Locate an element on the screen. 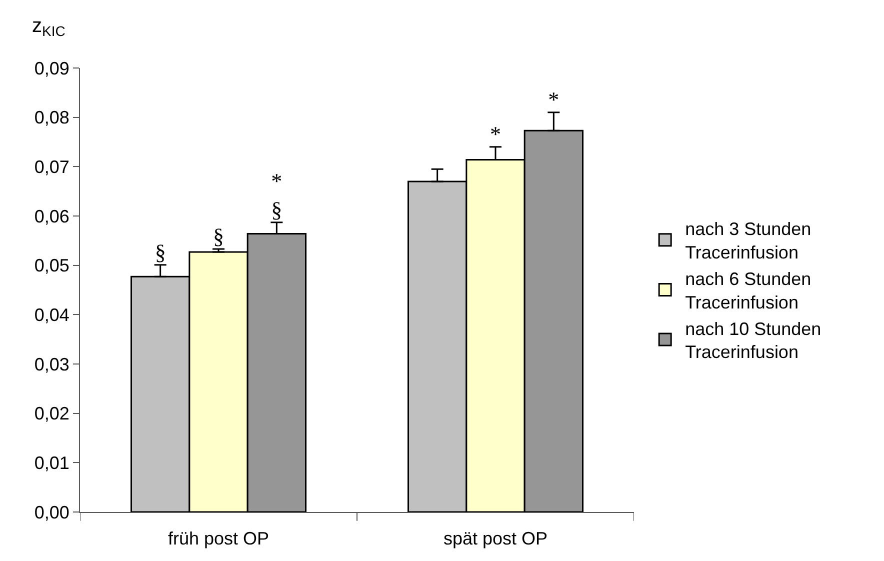  x-tick-label: spät post OP is located at coordinates (495, 538).